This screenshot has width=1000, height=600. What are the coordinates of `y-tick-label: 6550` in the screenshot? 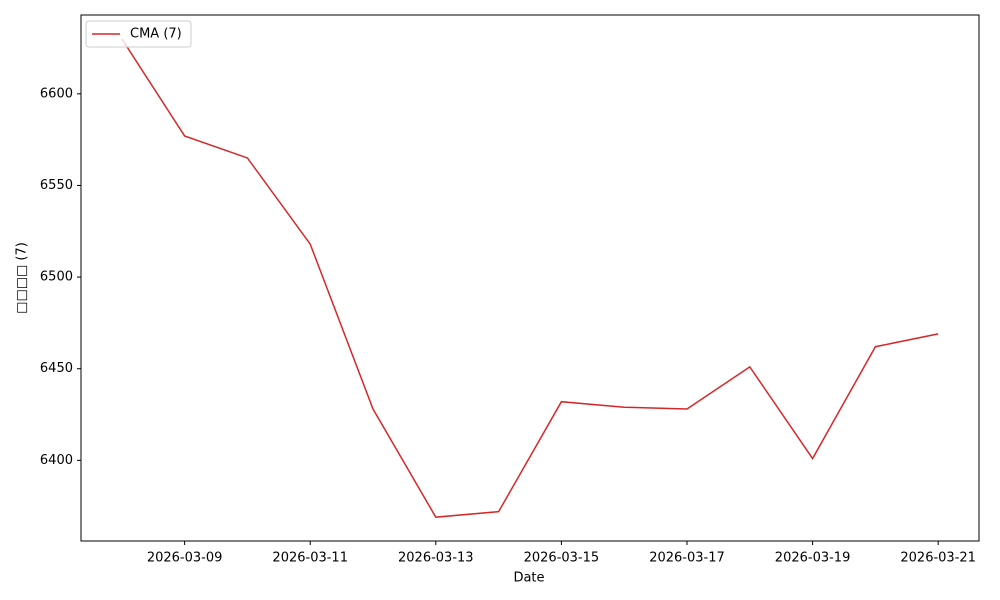 It's located at (56, 185).